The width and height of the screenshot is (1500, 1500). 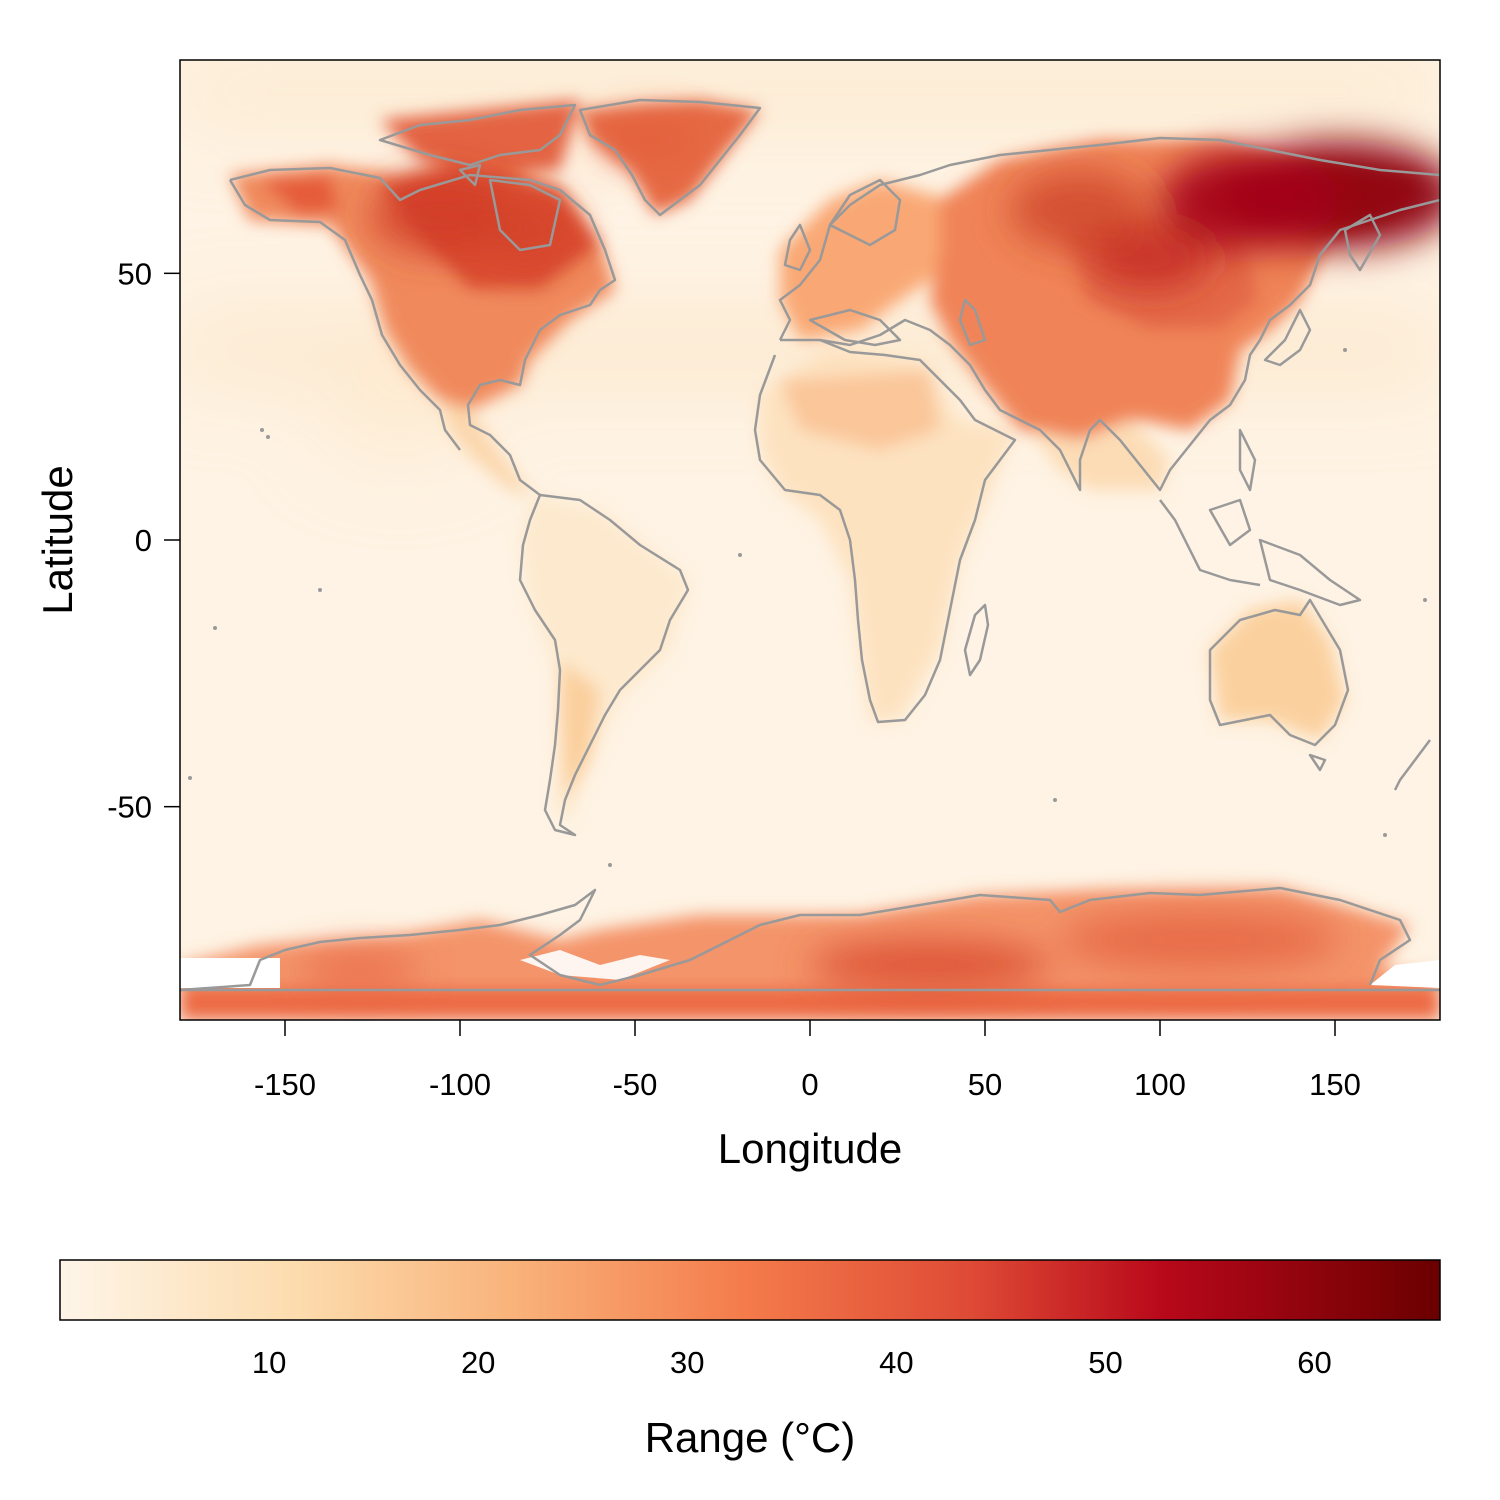 What do you see at coordinates (57, 539) in the screenshot?
I see `y-axis-title: Latitude` at bounding box center [57, 539].